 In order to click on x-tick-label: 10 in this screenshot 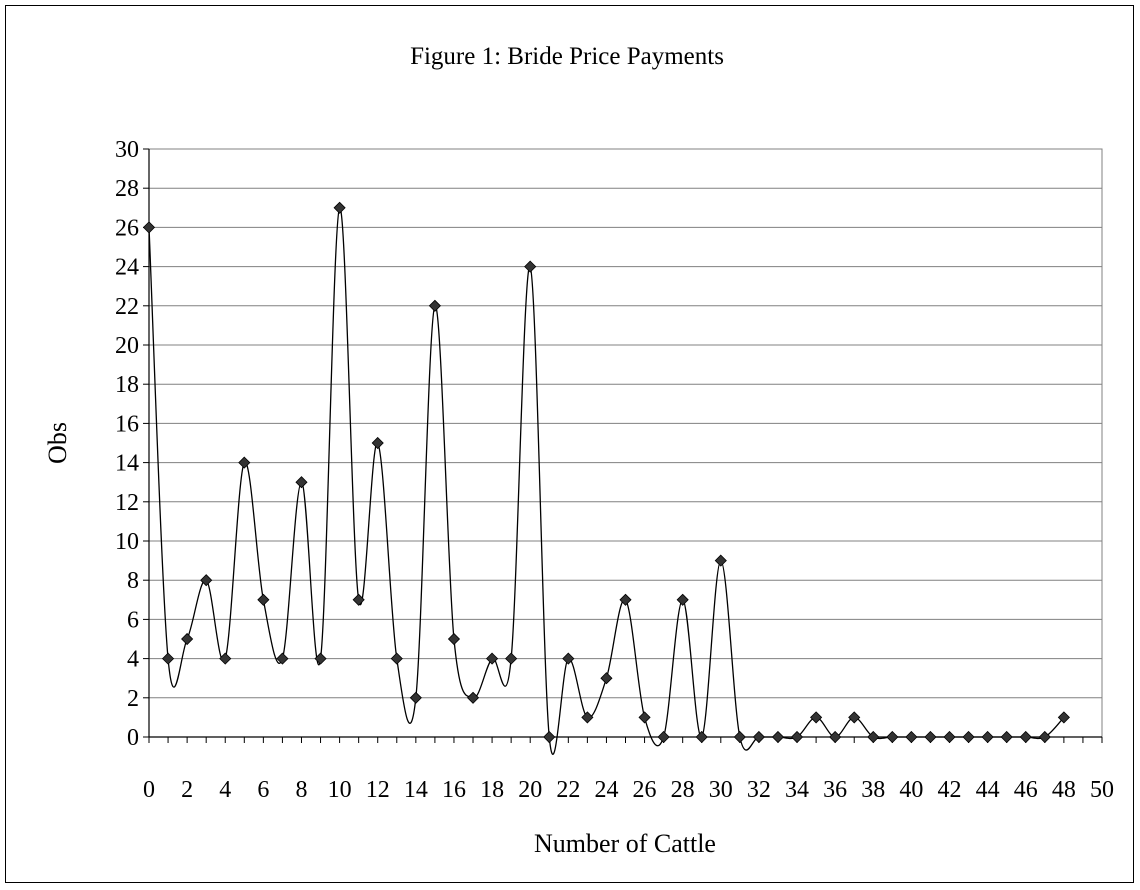, I will do `click(340, 790)`.